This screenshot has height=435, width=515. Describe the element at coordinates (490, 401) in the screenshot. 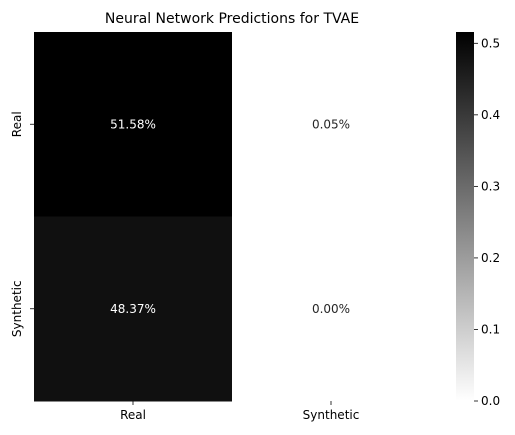

I see `colorbar-tick-label: 0.0` at that location.